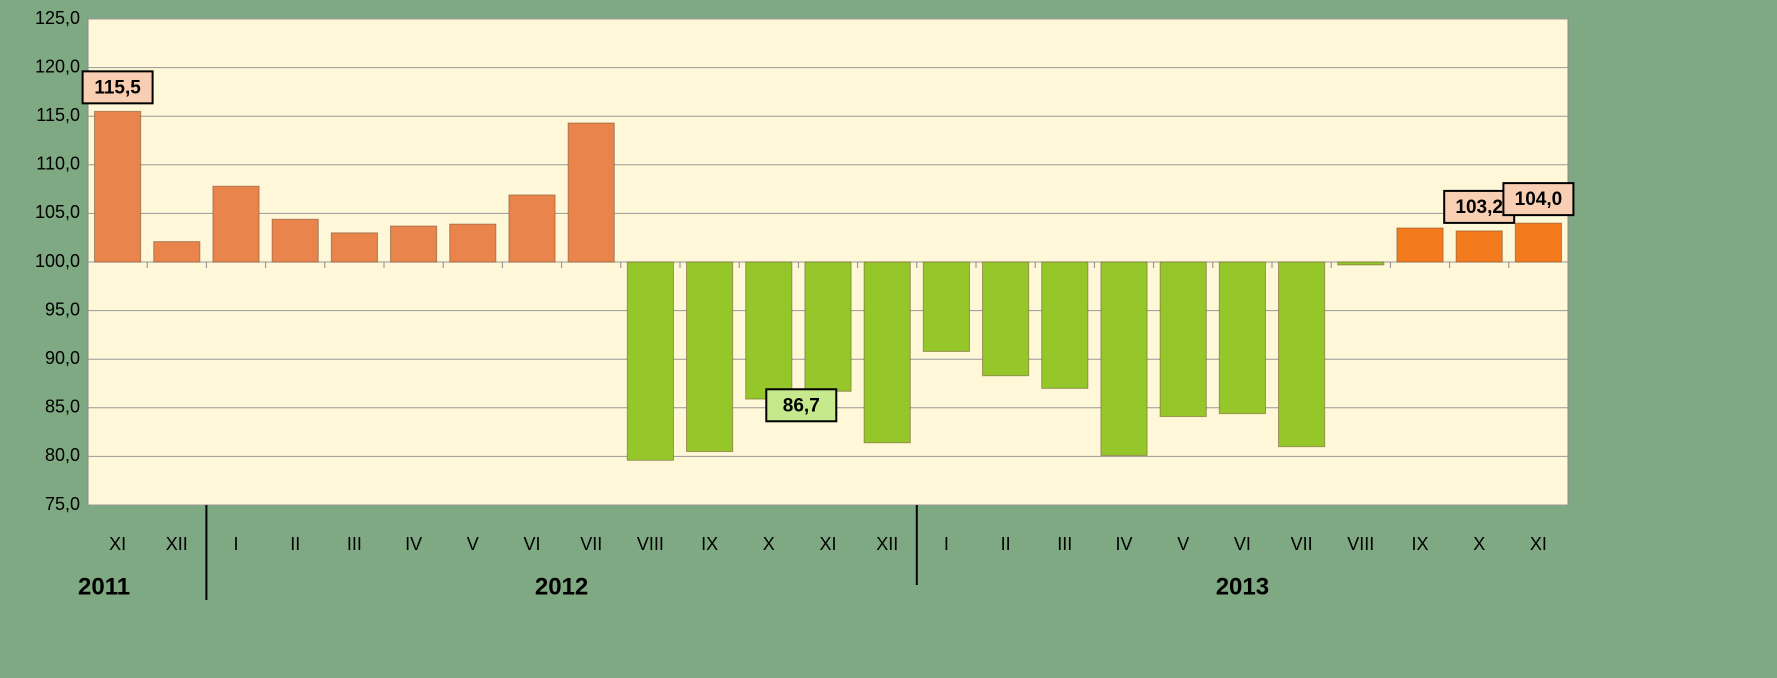 Image resolution: width=1777 pixels, height=678 pixels. What do you see at coordinates (57, 261) in the screenshot?
I see `y-tick-label: 100,0` at bounding box center [57, 261].